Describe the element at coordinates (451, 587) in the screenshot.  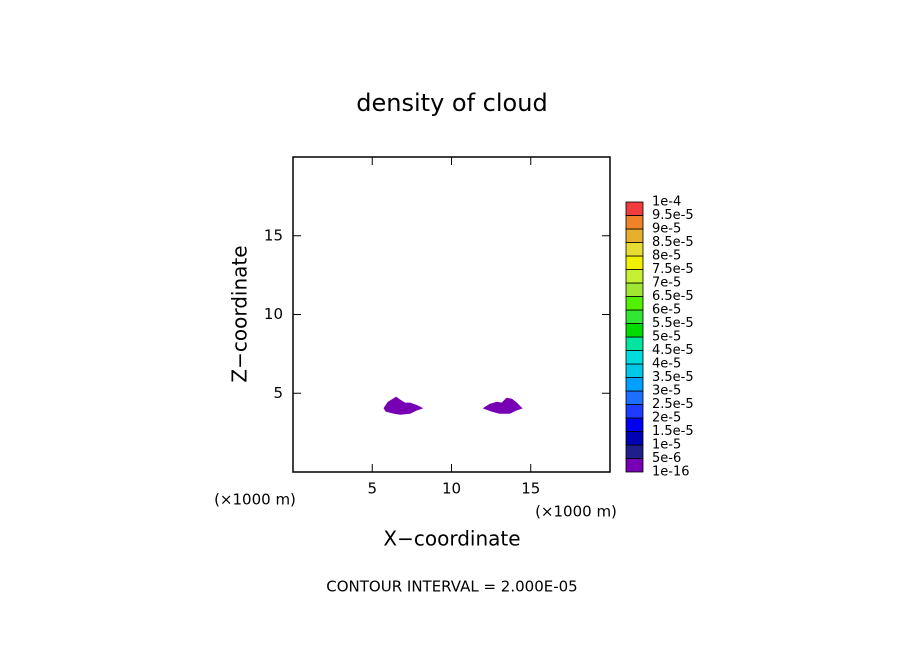
I see `annotation: CONTOUR INTERVAL = 2.000E-05` at that location.